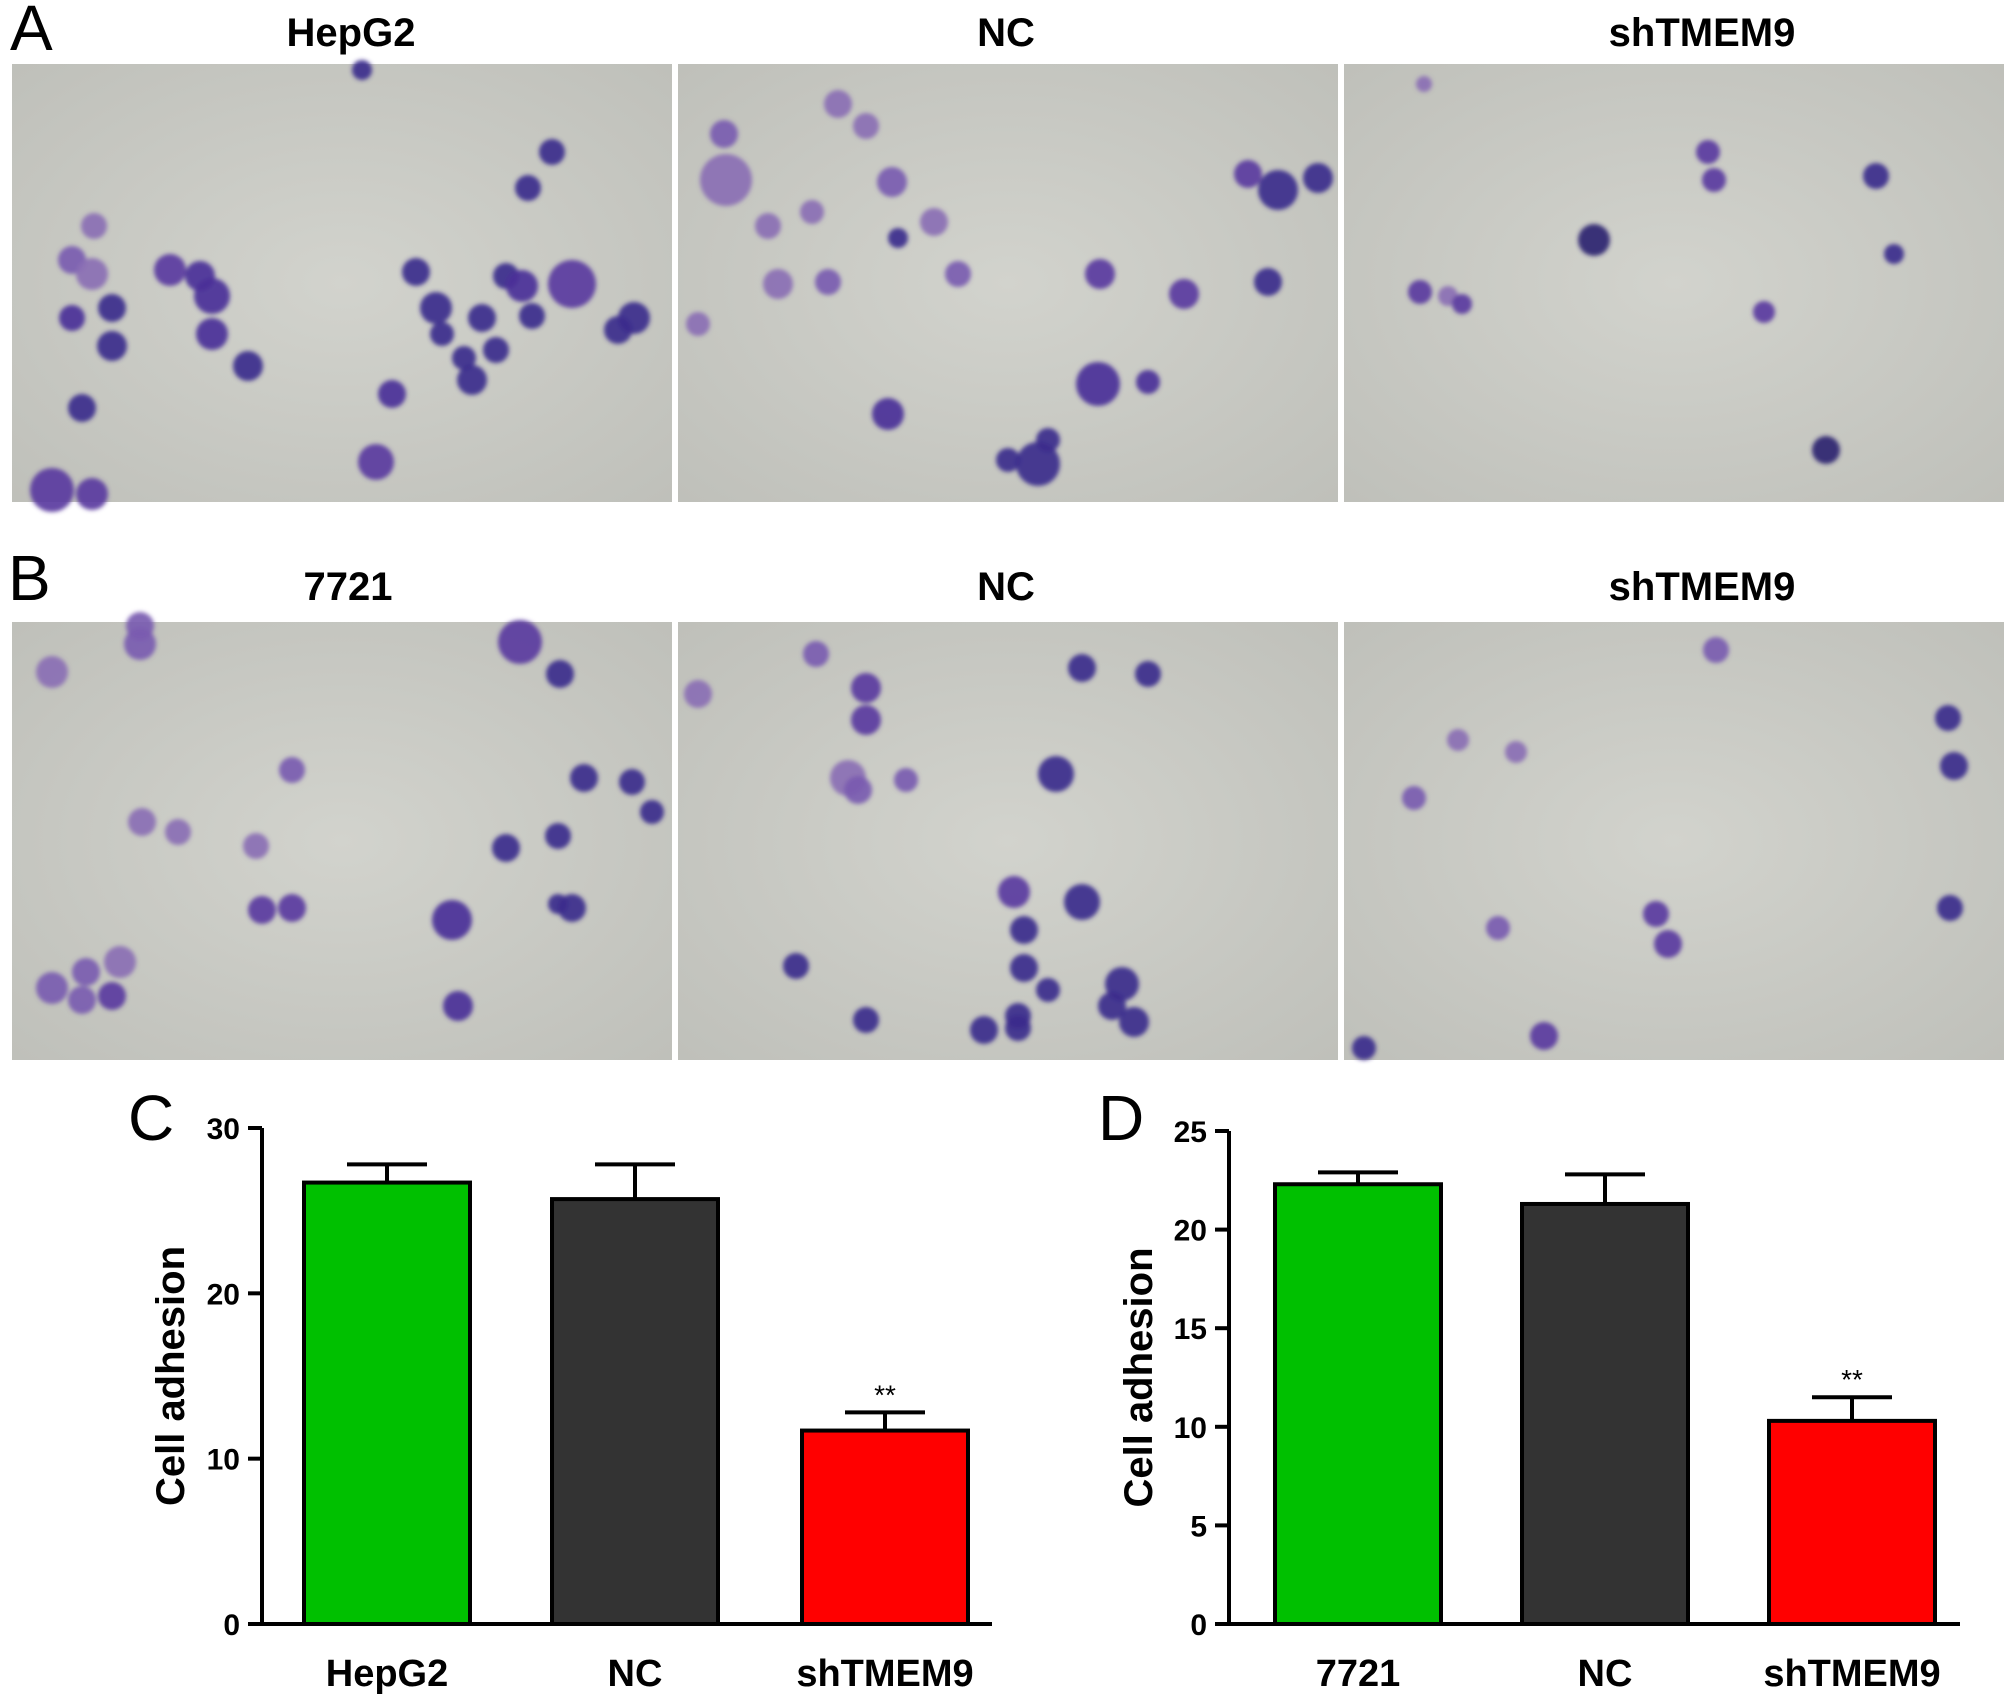  What do you see at coordinates (1006, 33) in the screenshot?
I see `micrograph-title-a-2: NC` at bounding box center [1006, 33].